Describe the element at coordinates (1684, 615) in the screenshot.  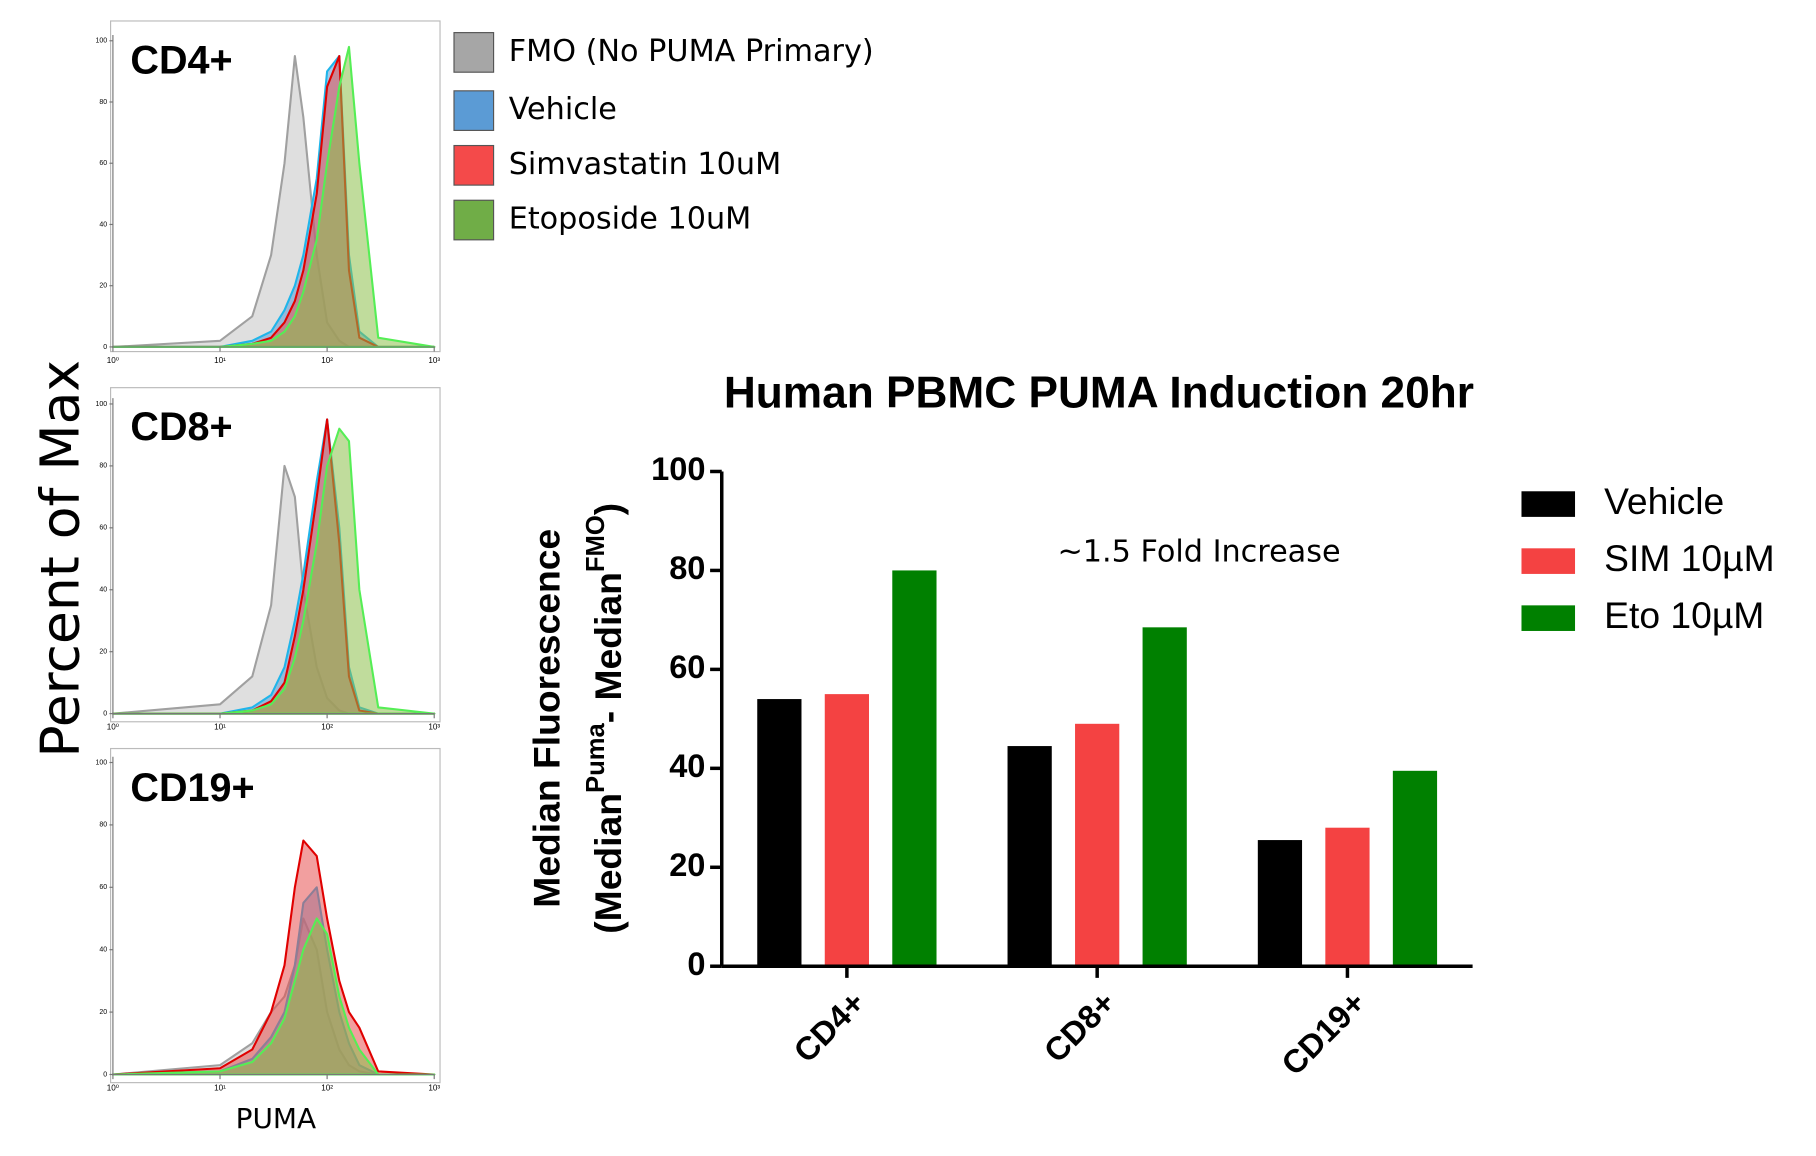
I see `legend-label: Eto 10µM` at that location.